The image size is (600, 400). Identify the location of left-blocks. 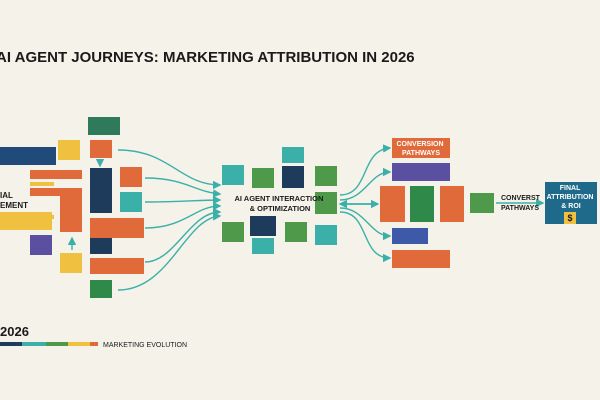
(72, 207).